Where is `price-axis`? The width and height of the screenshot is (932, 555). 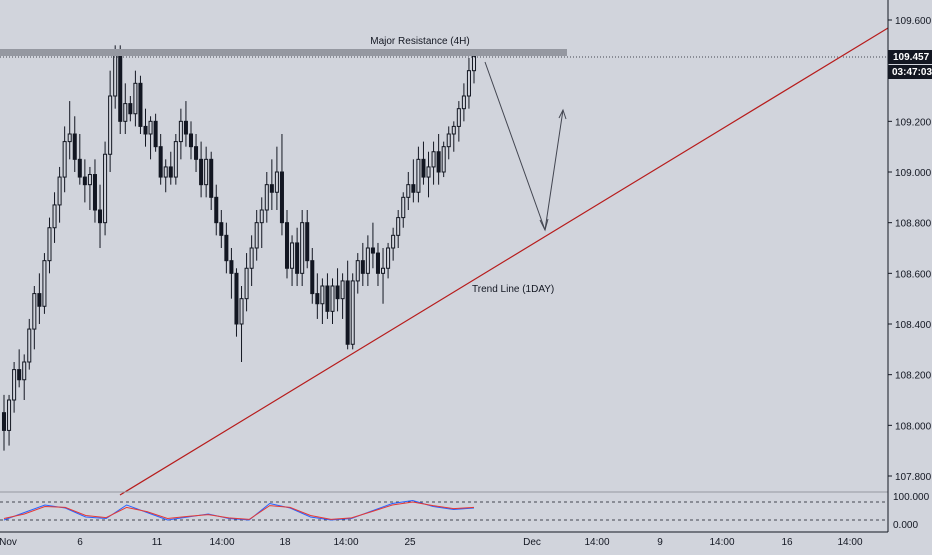
price-axis is located at coordinates (910, 266).